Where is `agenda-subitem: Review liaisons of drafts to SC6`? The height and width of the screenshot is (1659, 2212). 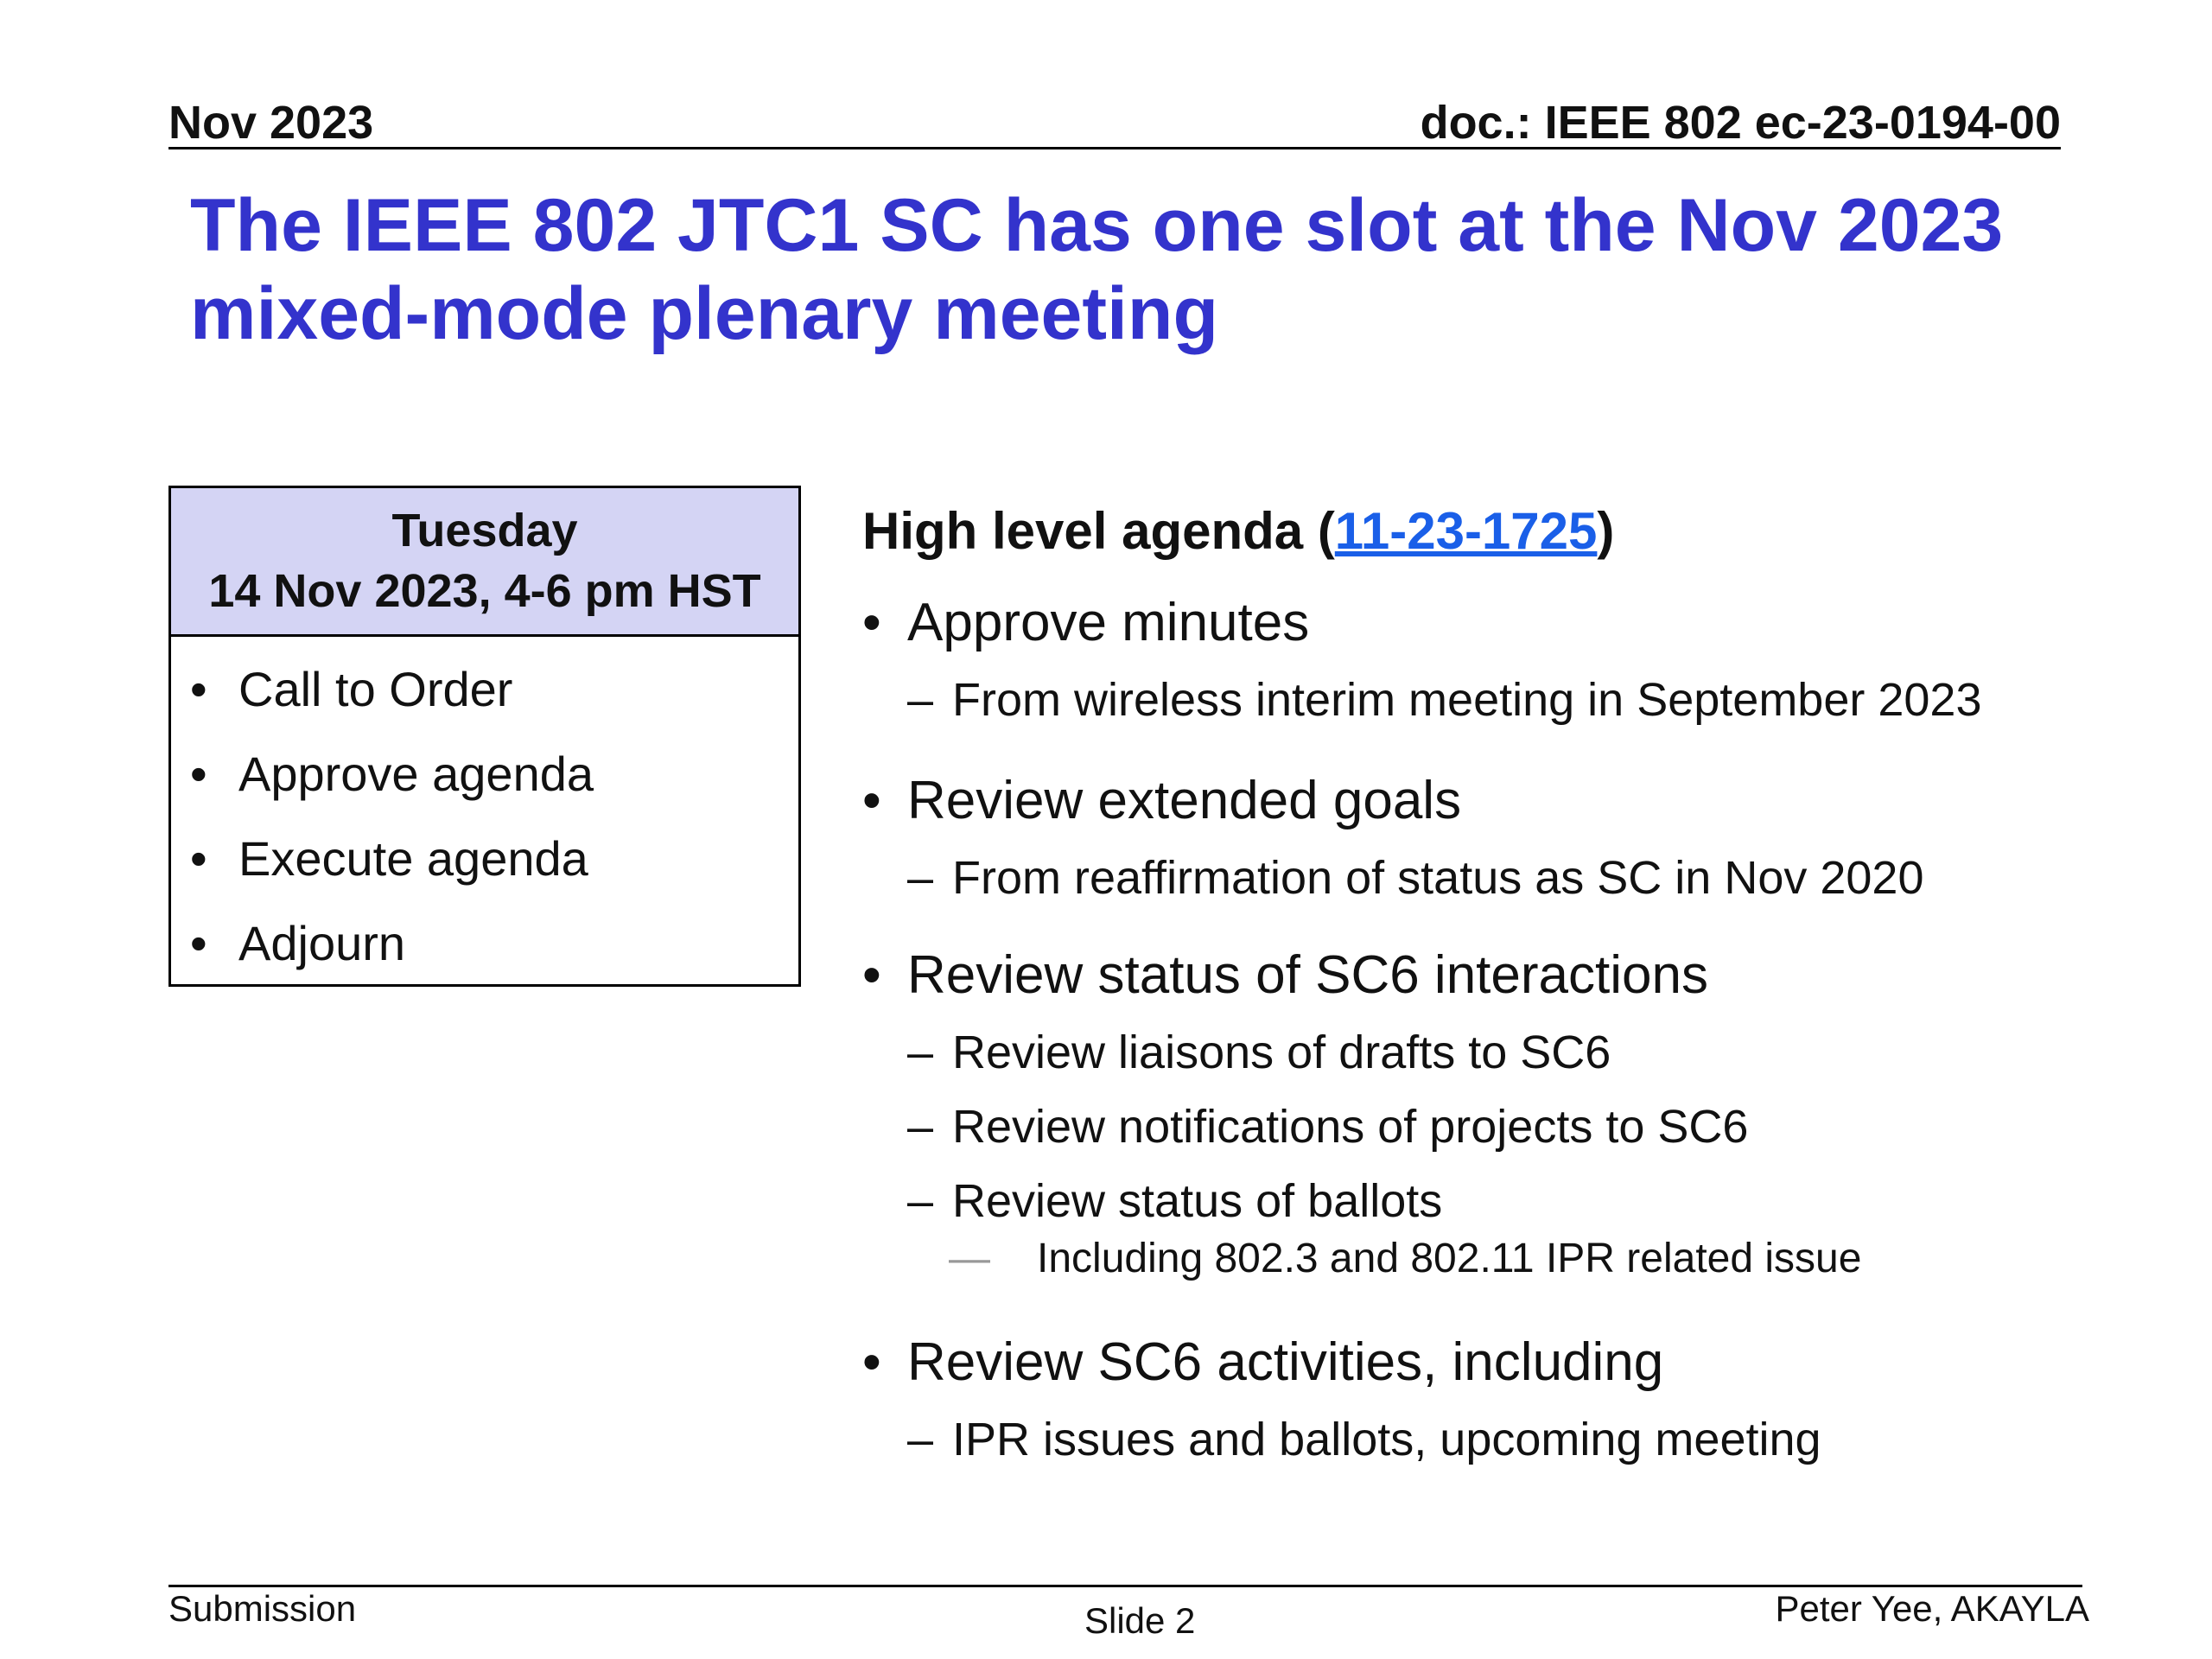 agenda-subitem: Review liaisons of drafts to SC6 is located at coordinates (1493, 1052).